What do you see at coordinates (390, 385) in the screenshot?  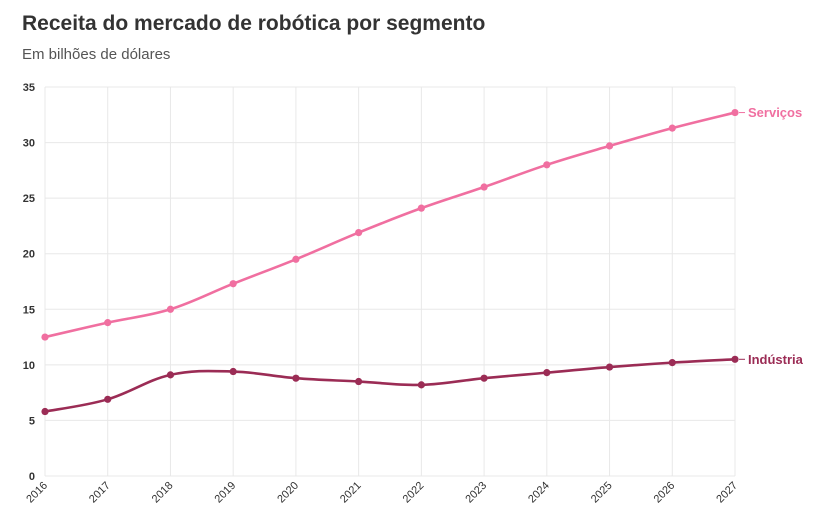 I see `series-line-industria` at bounding box center [390, 385].